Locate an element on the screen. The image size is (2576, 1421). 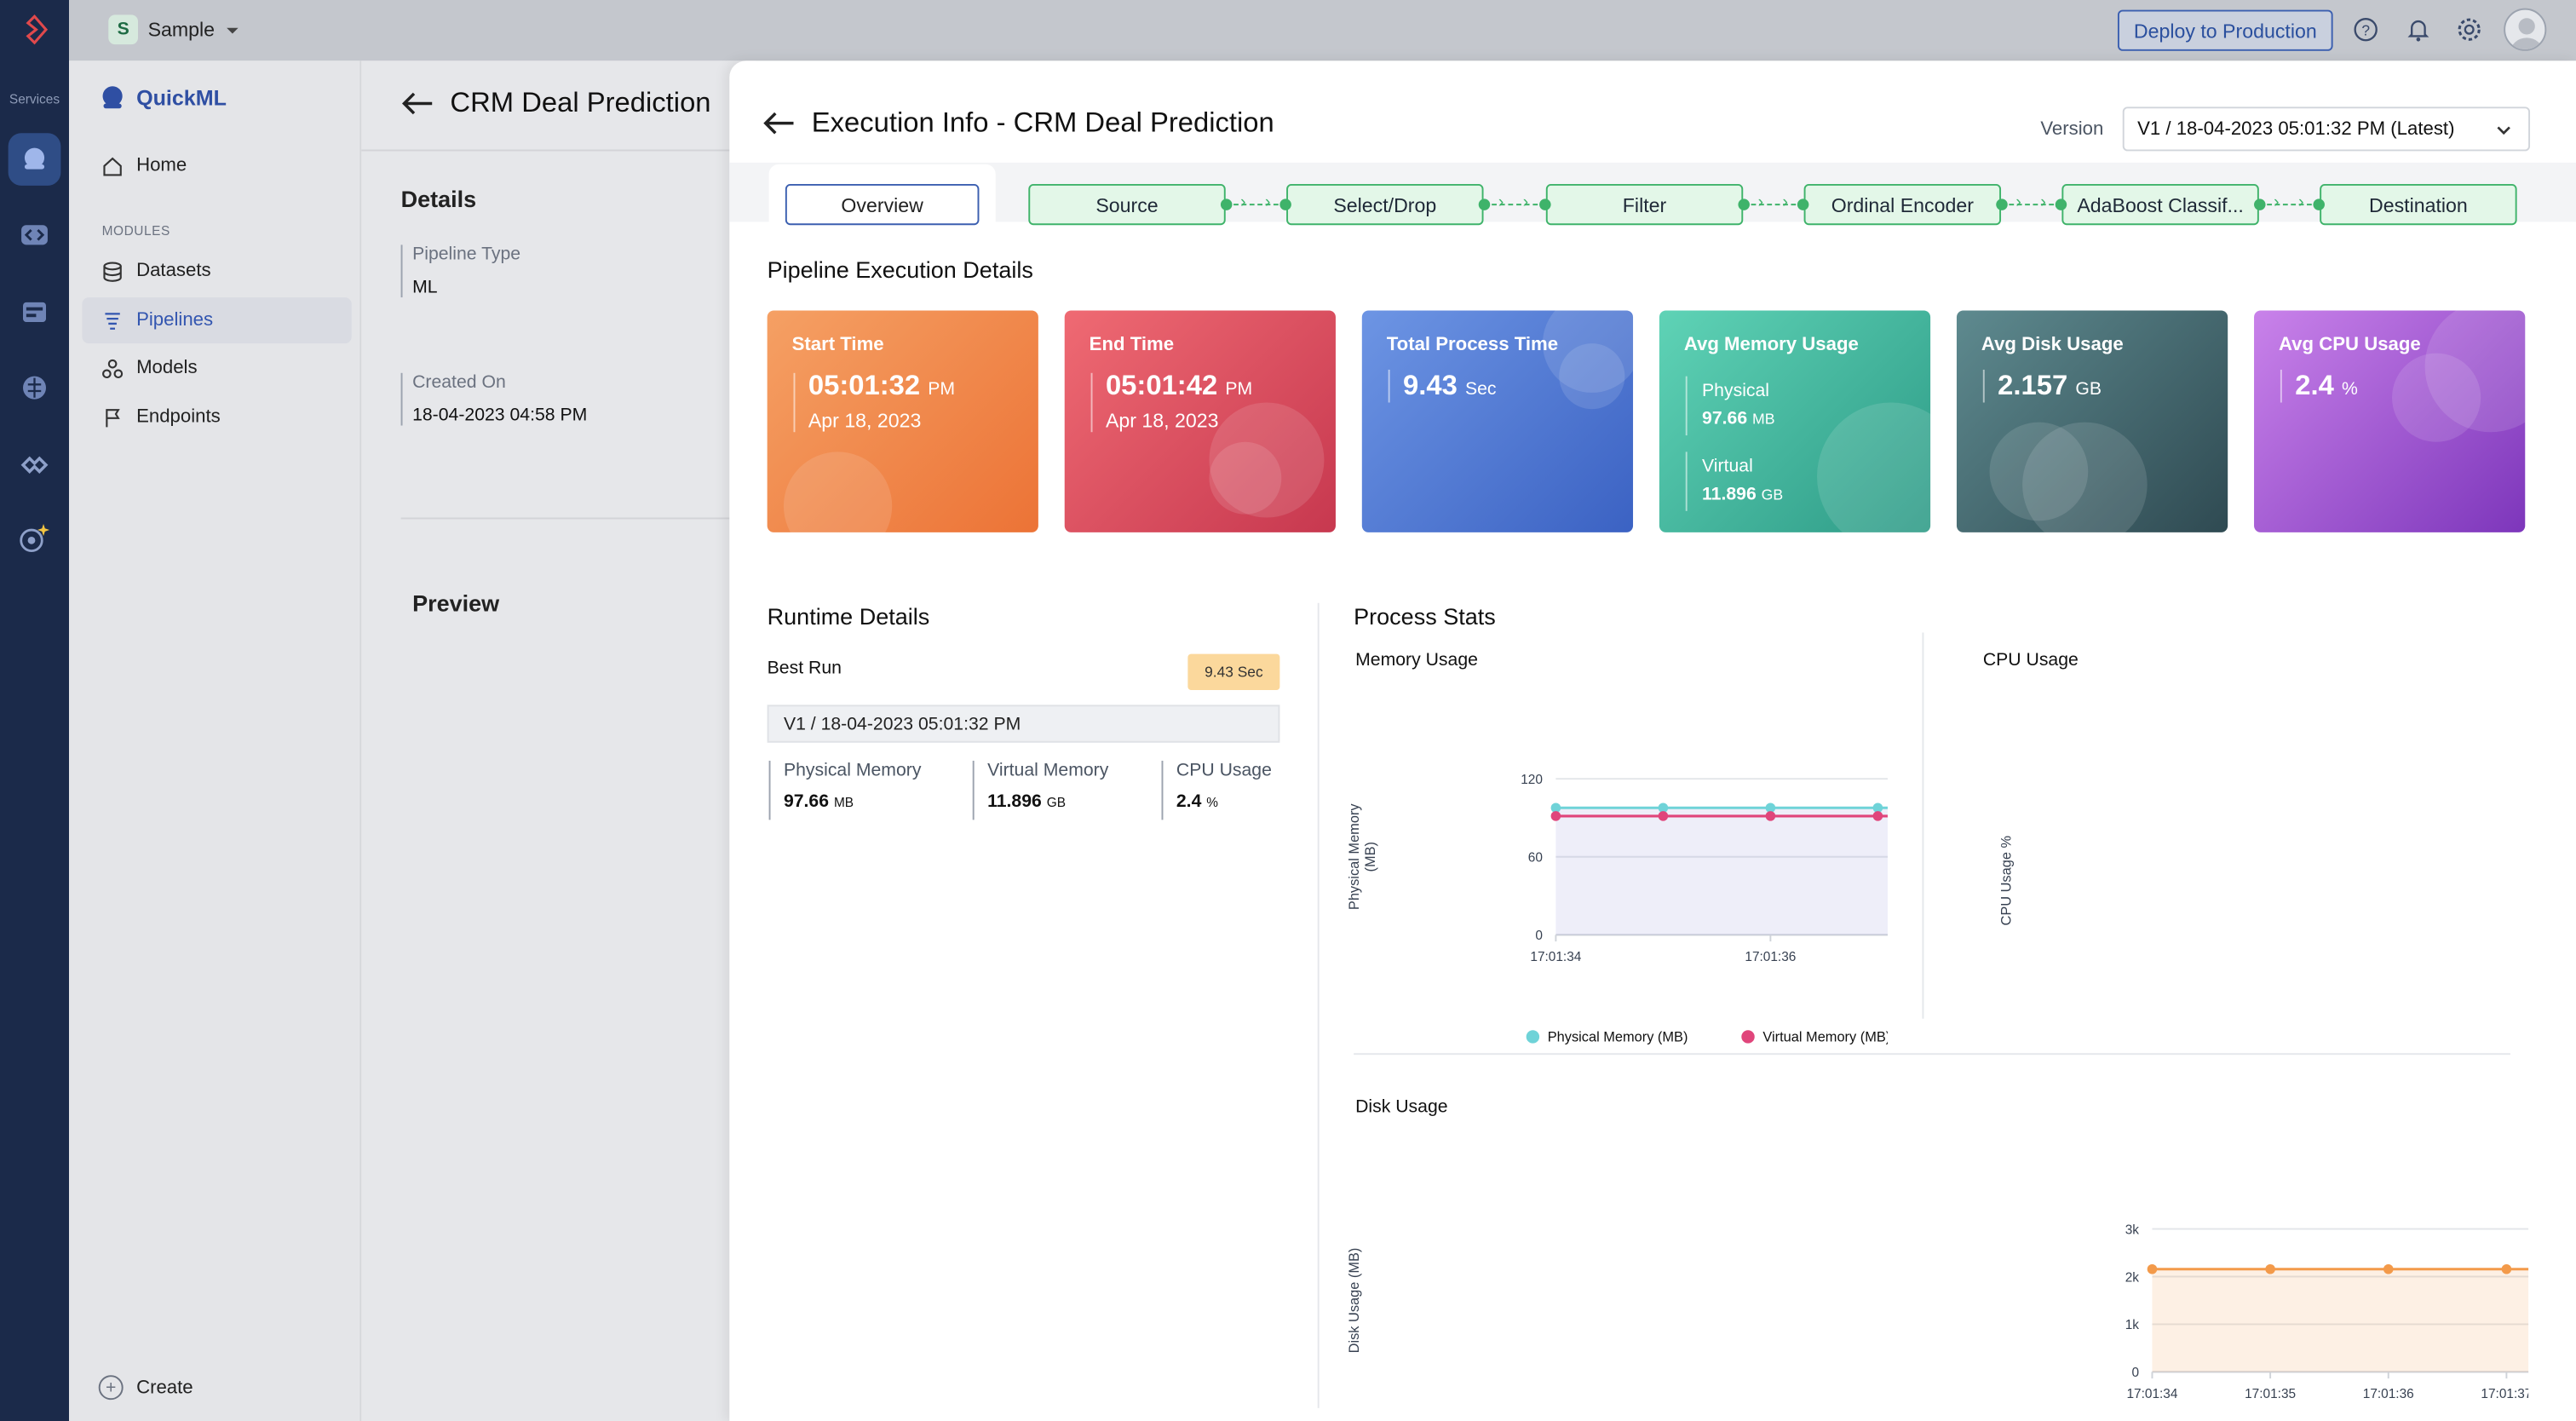
project-switcher: S Sample is located at coordinates (174, 29).